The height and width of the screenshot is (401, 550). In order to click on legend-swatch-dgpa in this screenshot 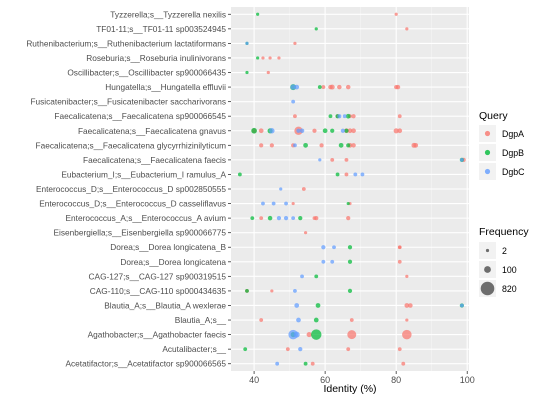, I will do `click(487, 133)`.